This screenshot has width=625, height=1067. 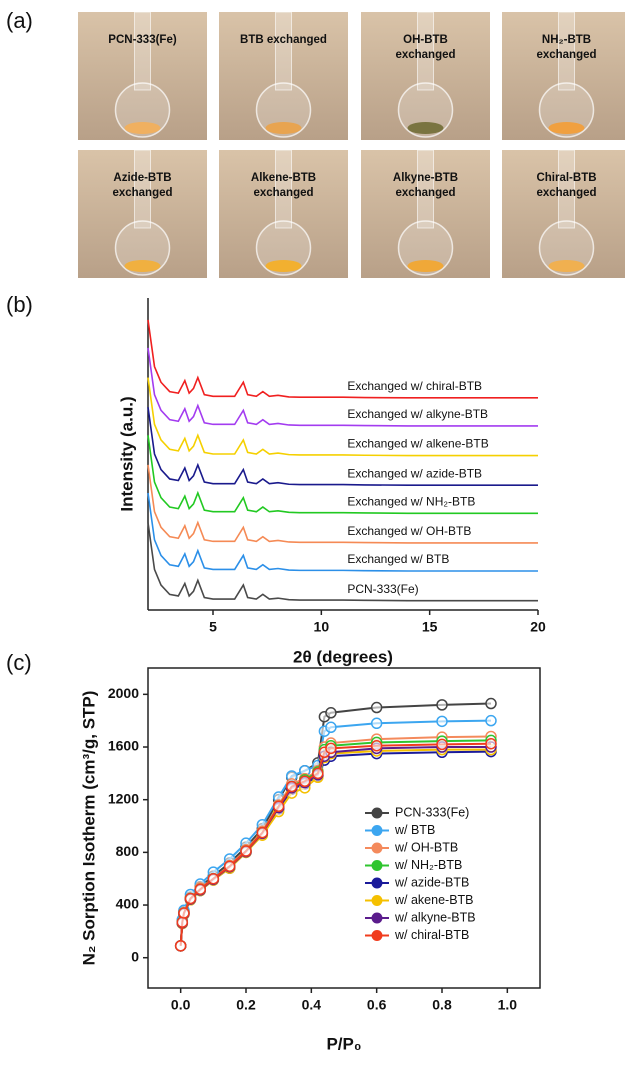 I want to click on x-tick-label: 10, so click(x=322, y=627).